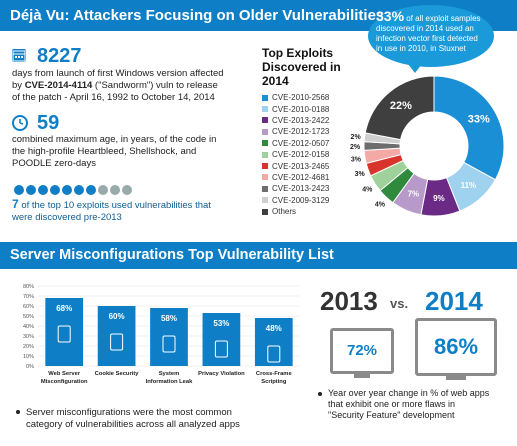 The image size is (517, 446). Describe the element at coordinates (67, 217) in the screenshot. I see `stat-exploits-line2: were discovered pre-2013` at that location.